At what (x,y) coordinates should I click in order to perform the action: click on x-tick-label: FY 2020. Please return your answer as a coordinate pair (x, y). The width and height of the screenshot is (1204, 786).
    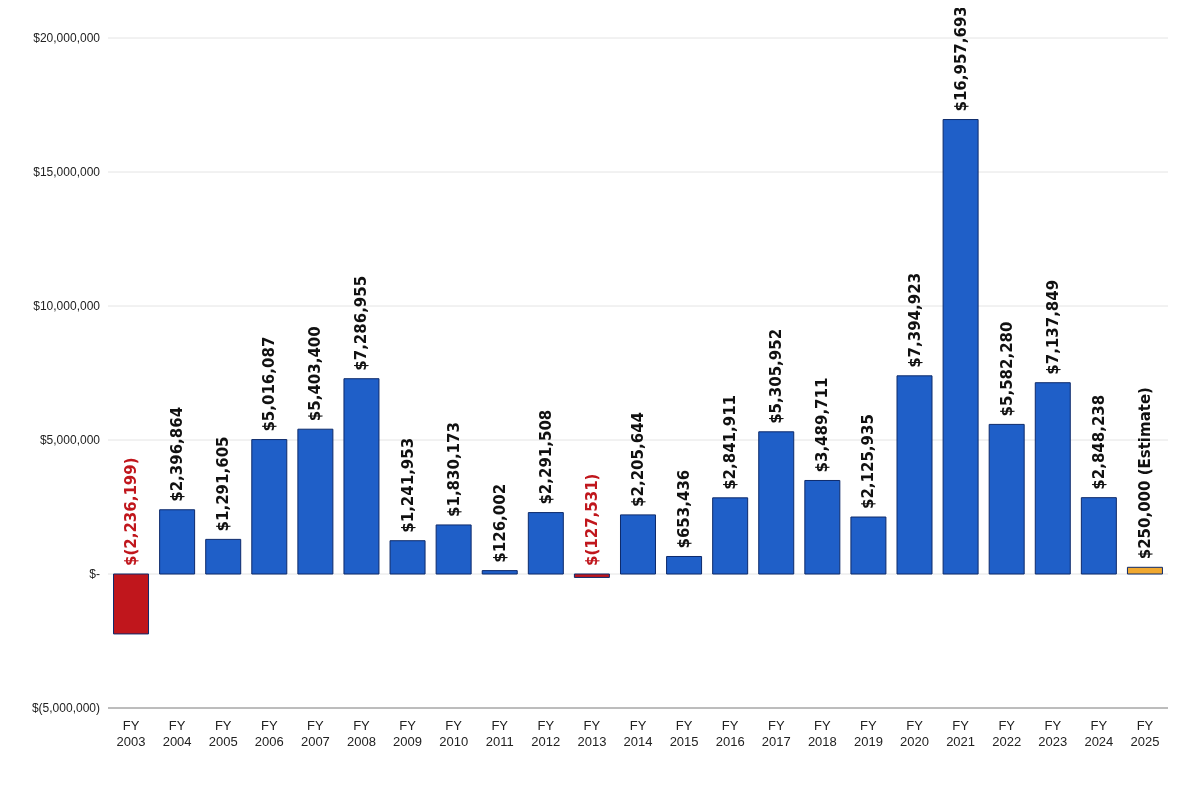
    Looking at the image, I should click on (914, 733).